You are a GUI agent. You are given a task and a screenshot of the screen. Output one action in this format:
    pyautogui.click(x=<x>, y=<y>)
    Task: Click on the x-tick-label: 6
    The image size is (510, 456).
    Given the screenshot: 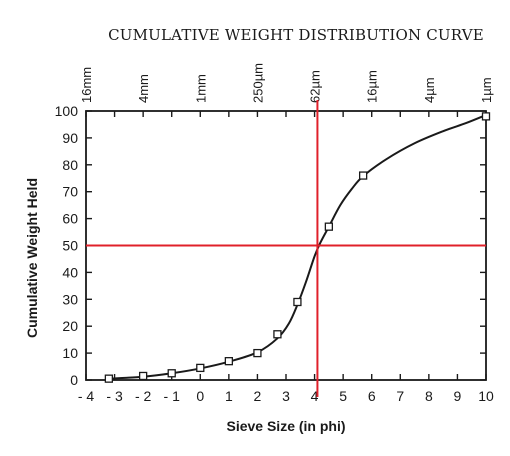 What is the action you would take?
    pyautogui.click(x=372, y=396)
    